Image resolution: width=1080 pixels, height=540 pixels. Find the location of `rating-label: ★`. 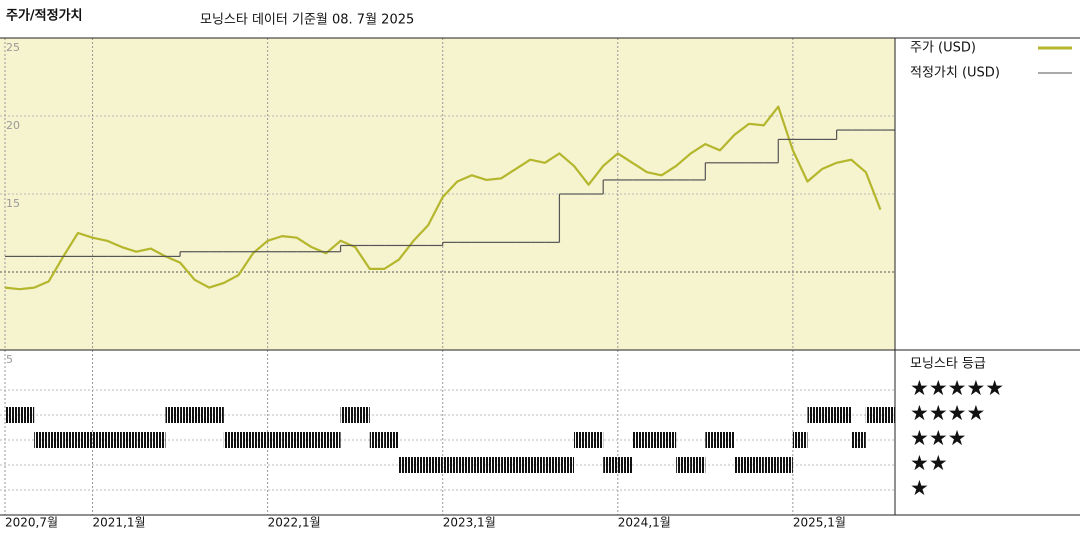

rating-label: ★ is located at coordinates (919, 488).